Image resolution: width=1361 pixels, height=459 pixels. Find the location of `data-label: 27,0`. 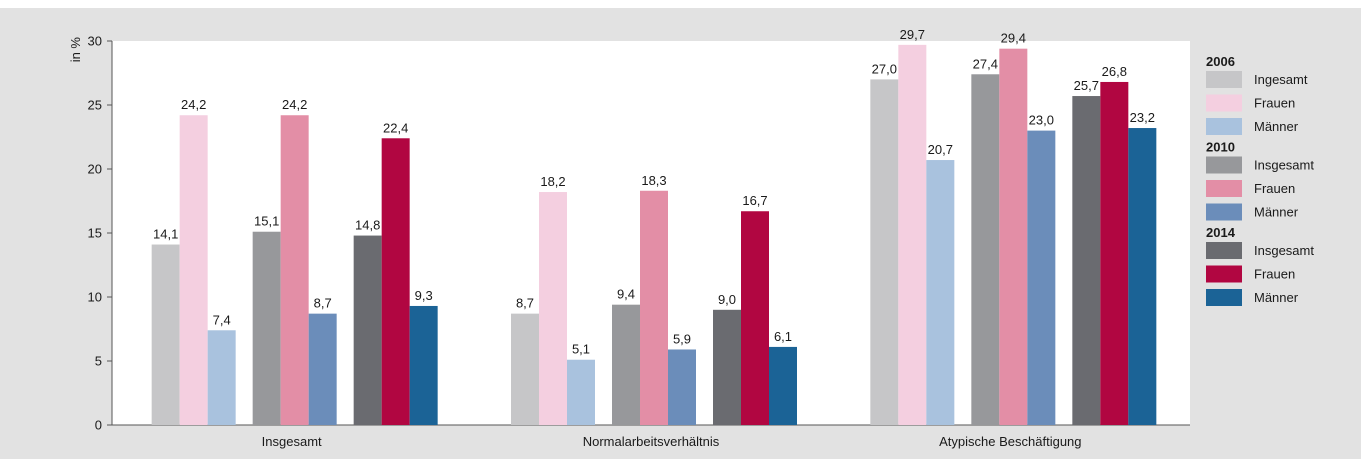

data-label: 27,0 is located at coordinates (884, 68).